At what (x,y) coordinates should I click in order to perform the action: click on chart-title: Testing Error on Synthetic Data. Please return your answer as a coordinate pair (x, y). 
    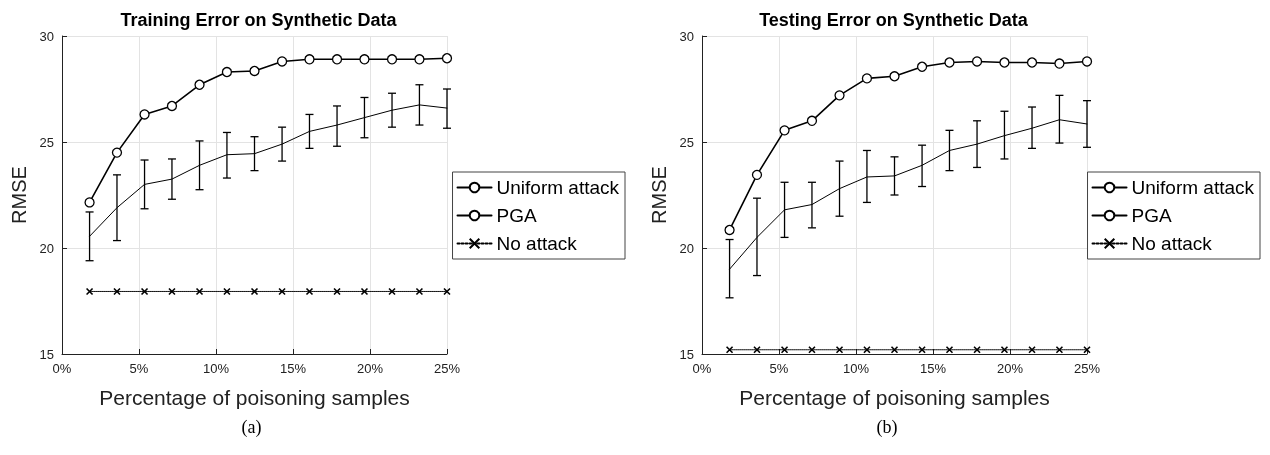
    Looking at the image, I should click on (894, 20).